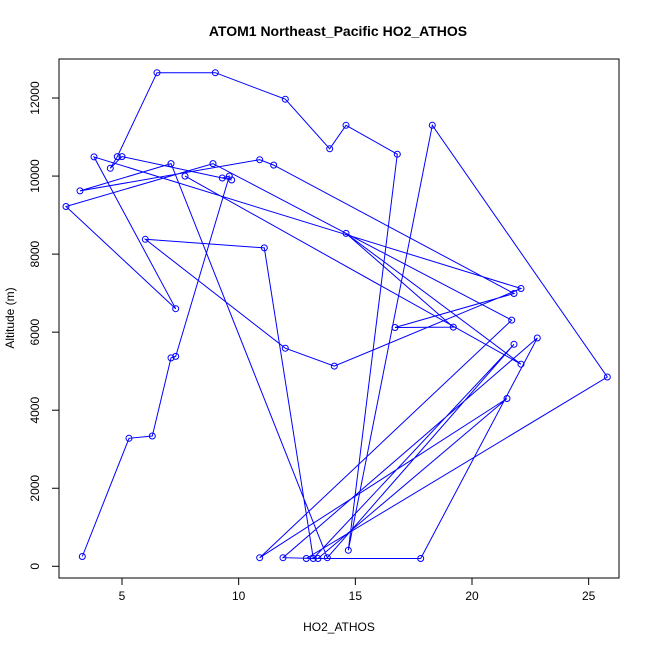 Image resolution: width=650 pixels, height=650 pixels. I want to click on x-tick-label: 10, so click(239, 596).